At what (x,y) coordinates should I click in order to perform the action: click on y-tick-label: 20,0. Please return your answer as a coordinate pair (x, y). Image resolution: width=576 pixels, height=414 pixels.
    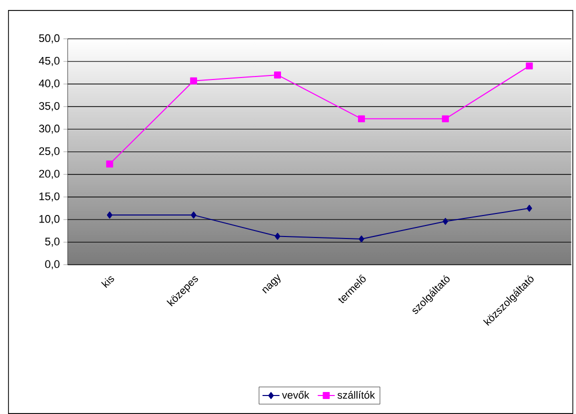
    Looking at the image, I should click on (49, 174).